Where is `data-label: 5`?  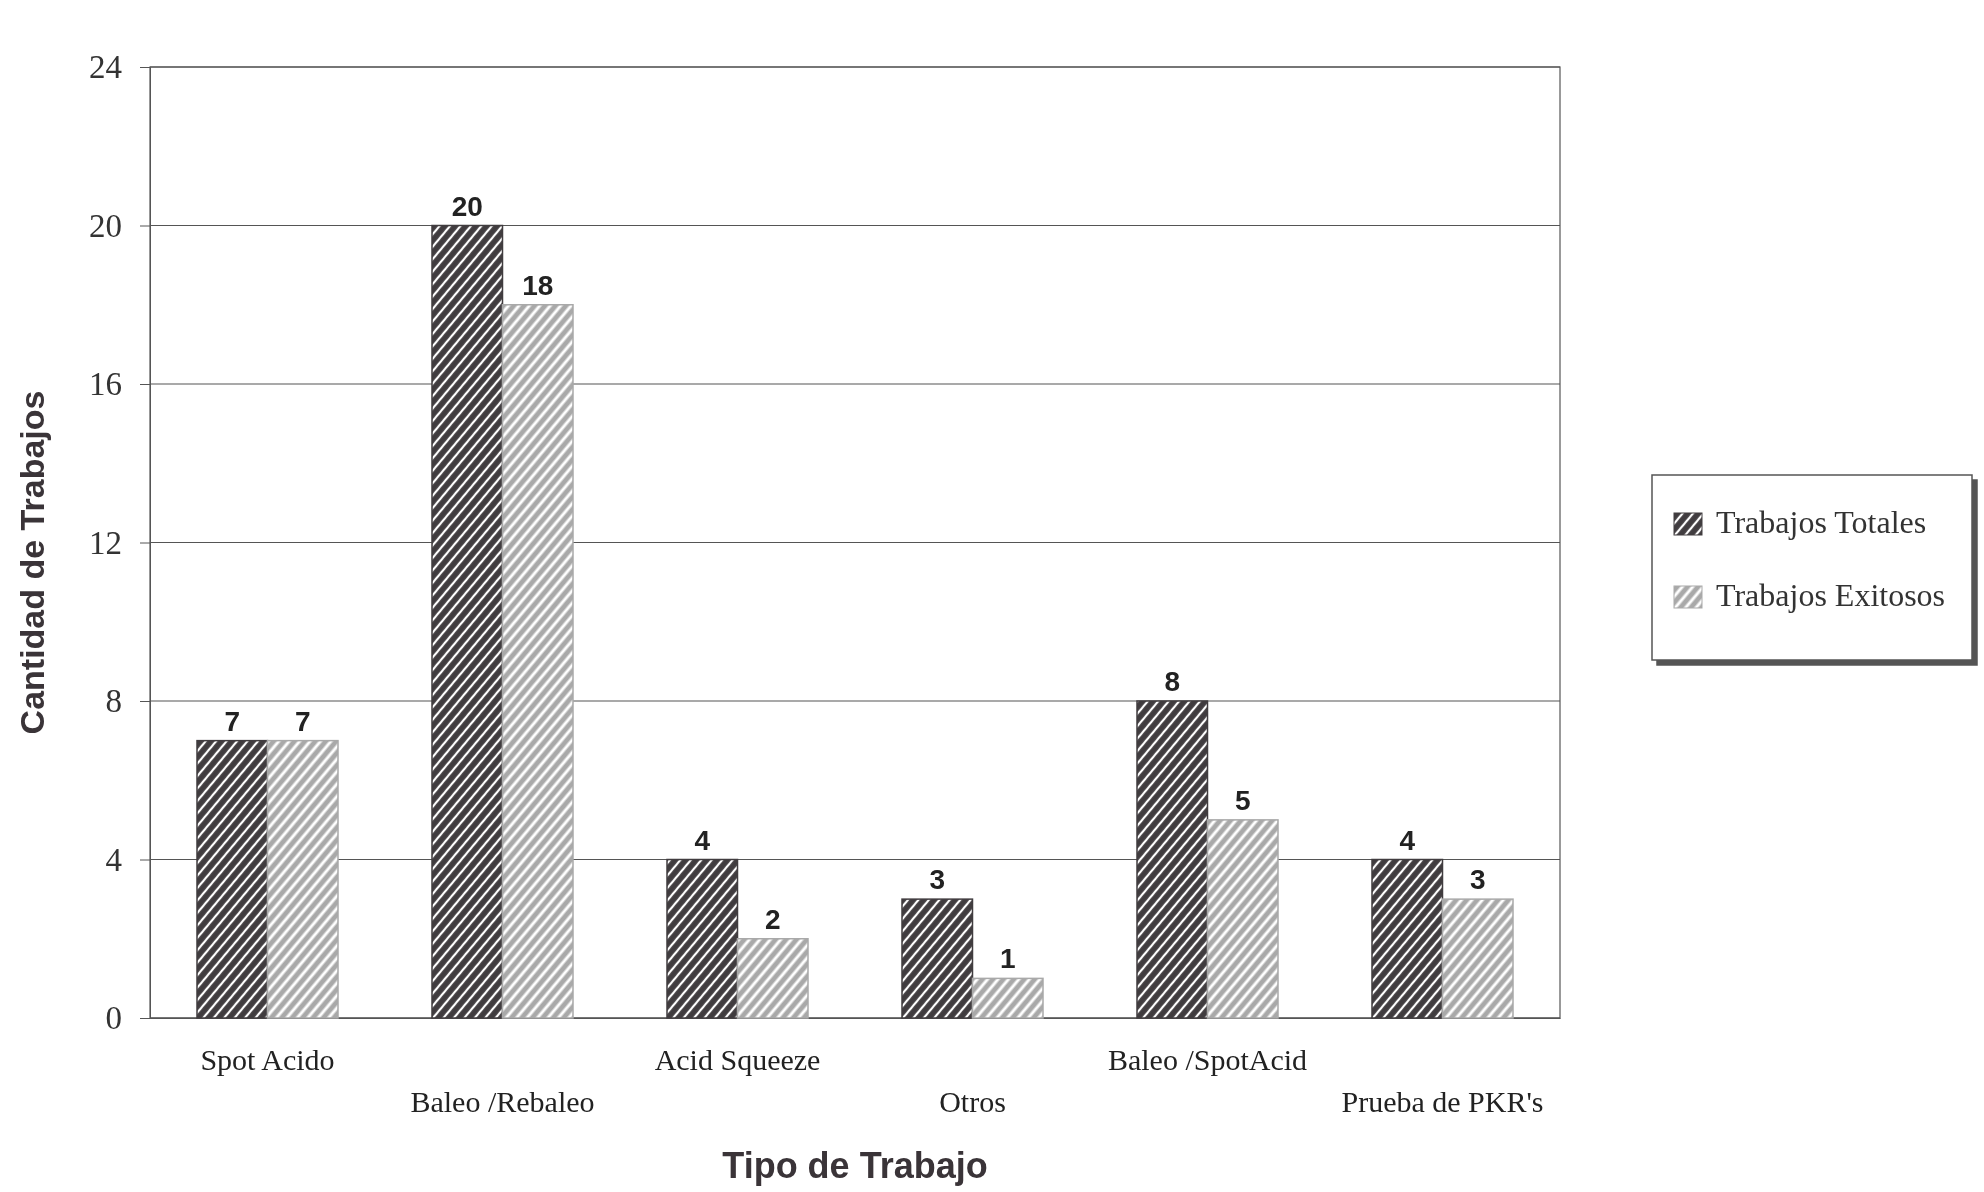 data-label: 5 is located at coordinates (1242, 800).